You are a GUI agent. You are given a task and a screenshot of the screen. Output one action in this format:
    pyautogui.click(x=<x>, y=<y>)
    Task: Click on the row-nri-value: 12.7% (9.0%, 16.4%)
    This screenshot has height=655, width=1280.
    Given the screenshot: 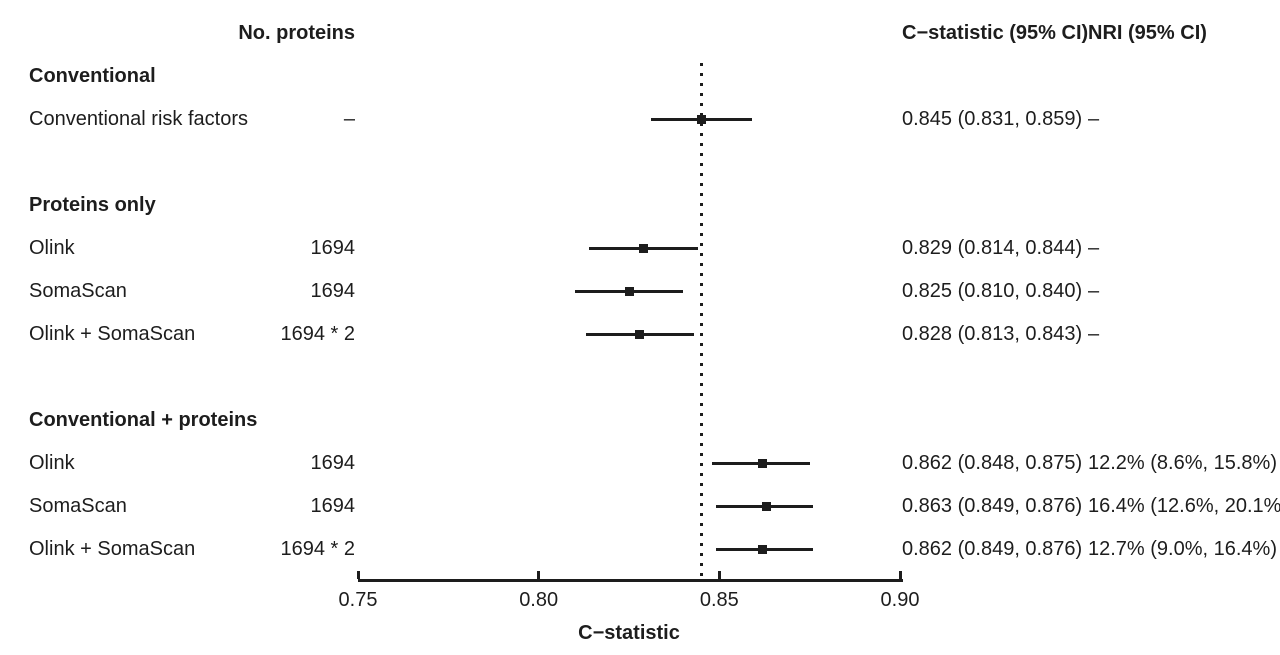 What is the action you would take?
    pyautogui.click(x=1182, y=549)
    